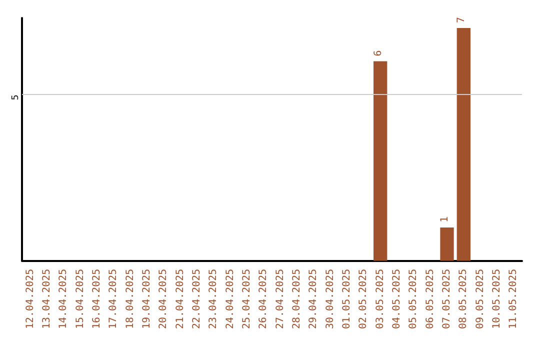  Describe the element at coordinates (397, 299) in the screenshot. I see `x-tick-label: 04.05.2025` at that location.